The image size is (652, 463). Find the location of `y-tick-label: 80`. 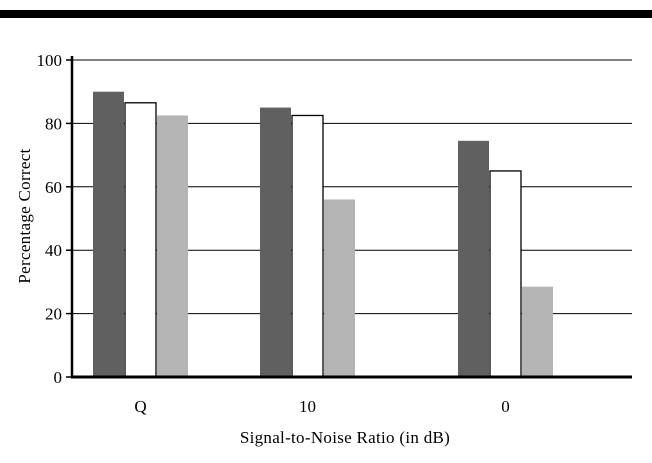

y-tick-label: 80 is located at coordinates (53, 123).